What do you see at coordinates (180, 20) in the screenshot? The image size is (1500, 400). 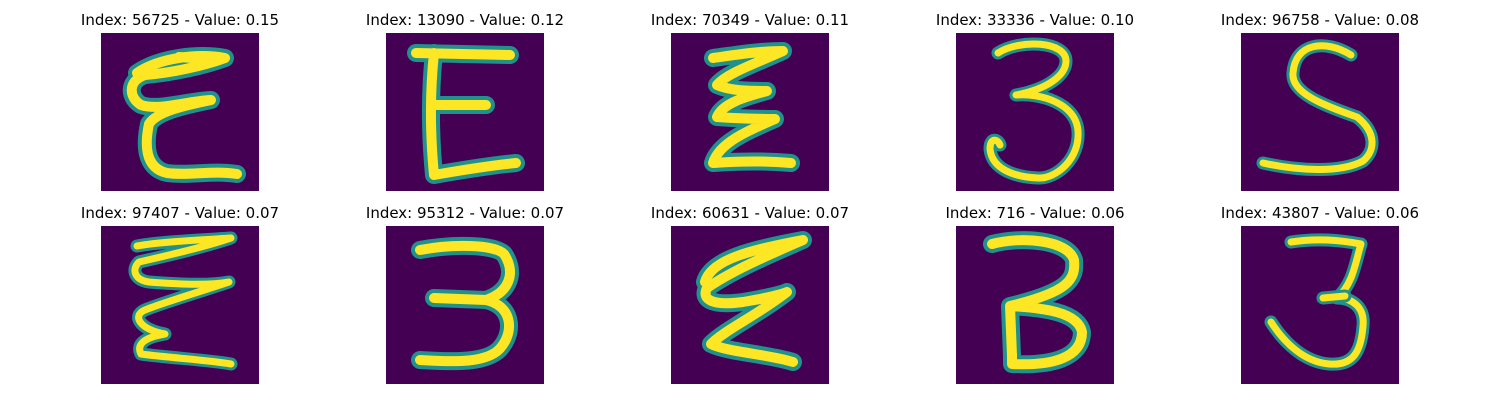 I see `panel-title: Index: 56725 - Value: 0.15` at bounding box center [180, 20].